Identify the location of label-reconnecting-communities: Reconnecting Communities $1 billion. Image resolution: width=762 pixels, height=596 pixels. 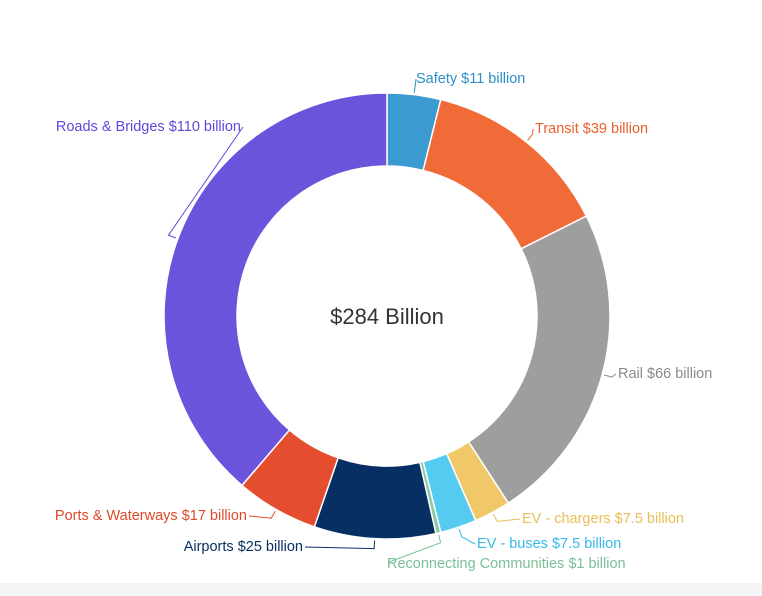
(506, 564).